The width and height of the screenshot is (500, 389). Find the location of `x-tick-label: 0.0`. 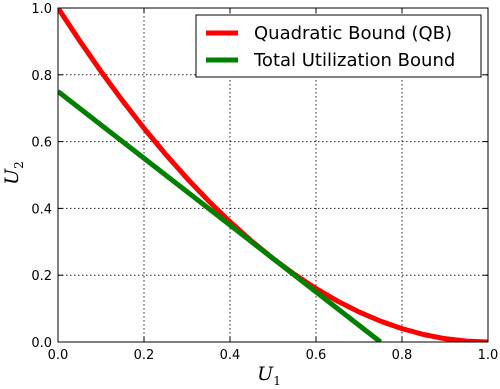

x-tick-label: 0.0 is located at coordinates (58, 355).